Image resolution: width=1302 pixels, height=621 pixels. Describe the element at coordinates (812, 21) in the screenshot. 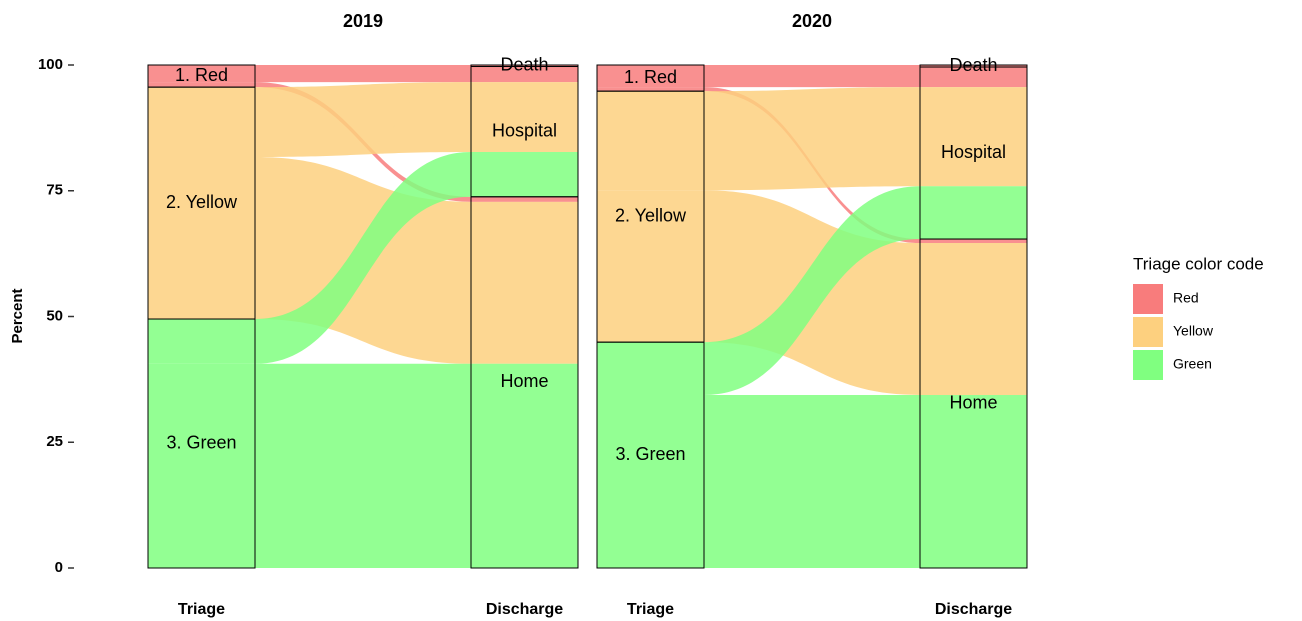

I see `facet-title: 2020` at that location.